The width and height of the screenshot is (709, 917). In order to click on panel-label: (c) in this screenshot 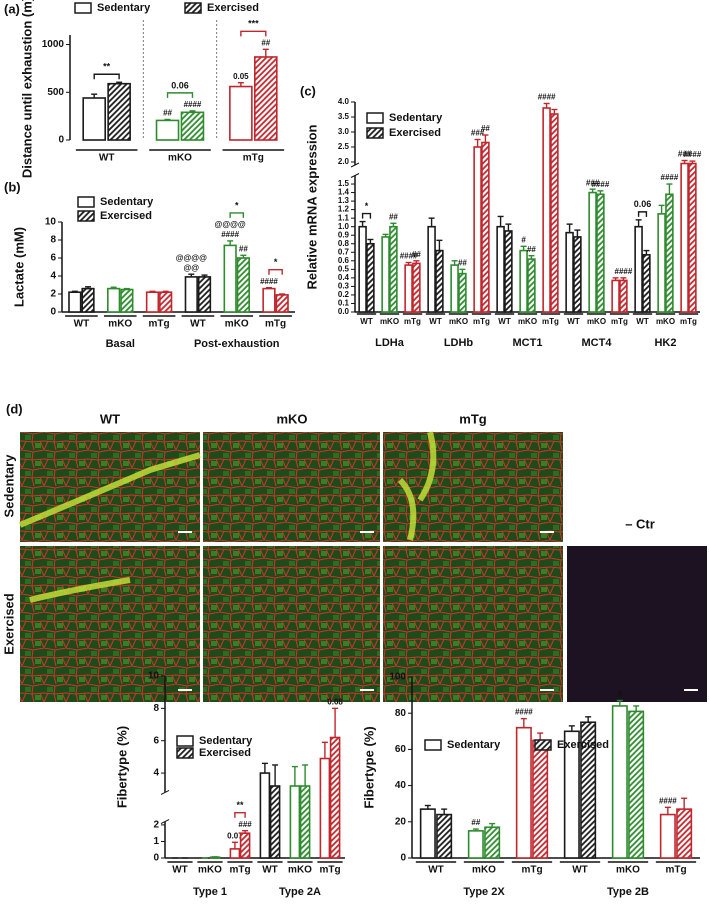, I will do `click(308, 90)`.